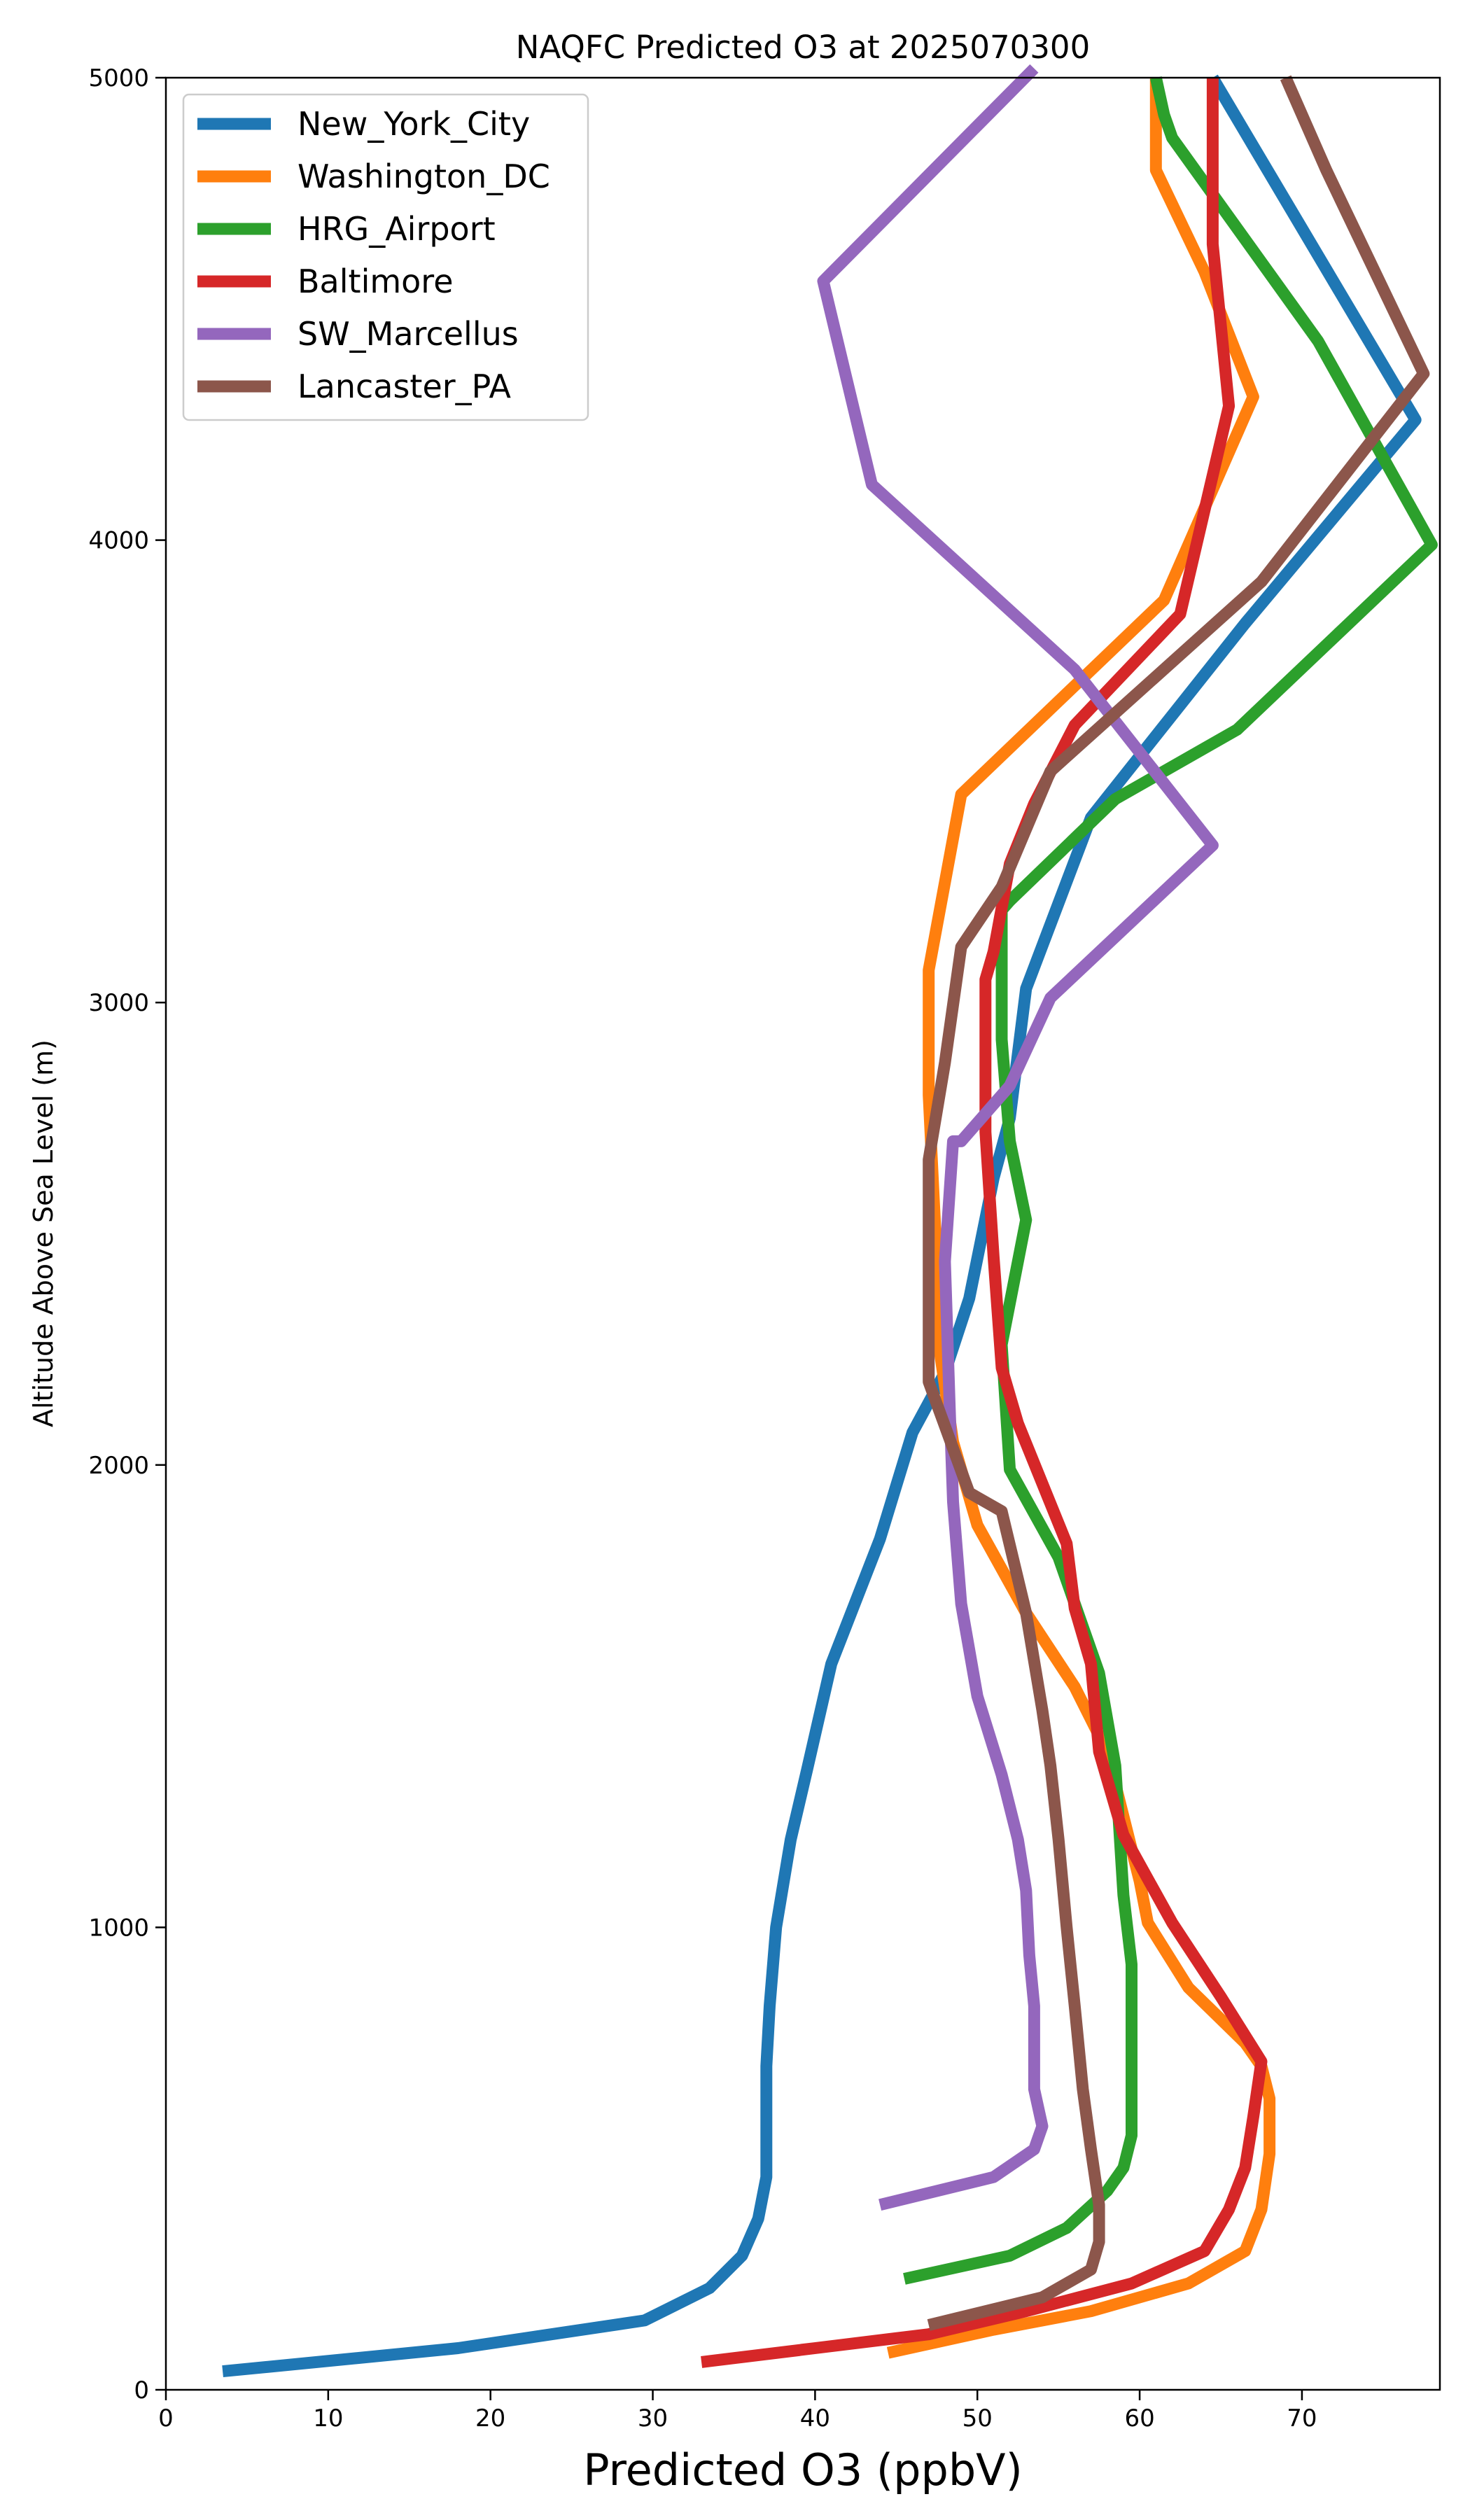  I want to click on y-tick-label: 3000, so click(118, 1003).